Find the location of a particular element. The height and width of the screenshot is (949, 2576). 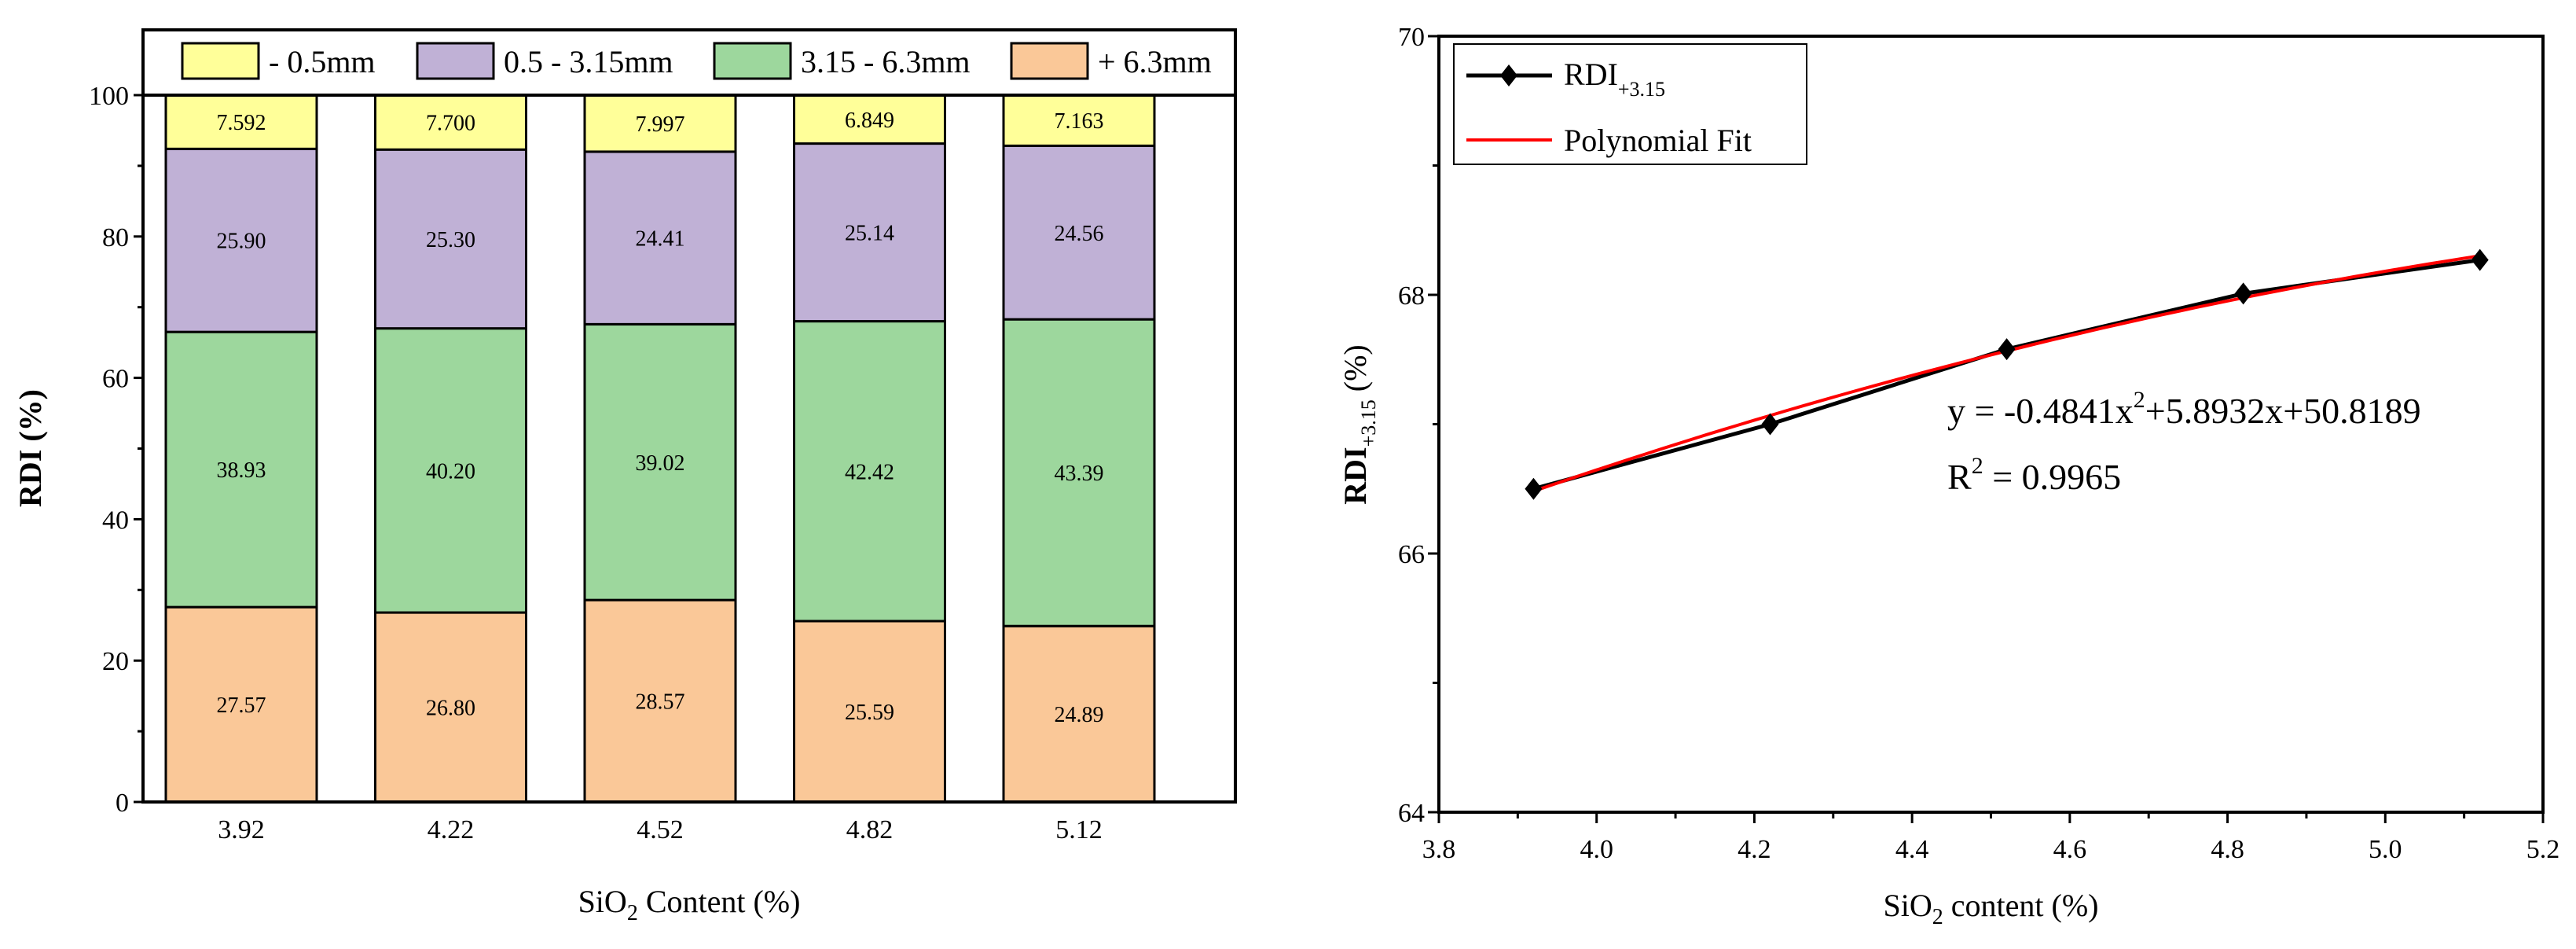

legend-label: + 6.3mm is located at coordinates (1155, 61).